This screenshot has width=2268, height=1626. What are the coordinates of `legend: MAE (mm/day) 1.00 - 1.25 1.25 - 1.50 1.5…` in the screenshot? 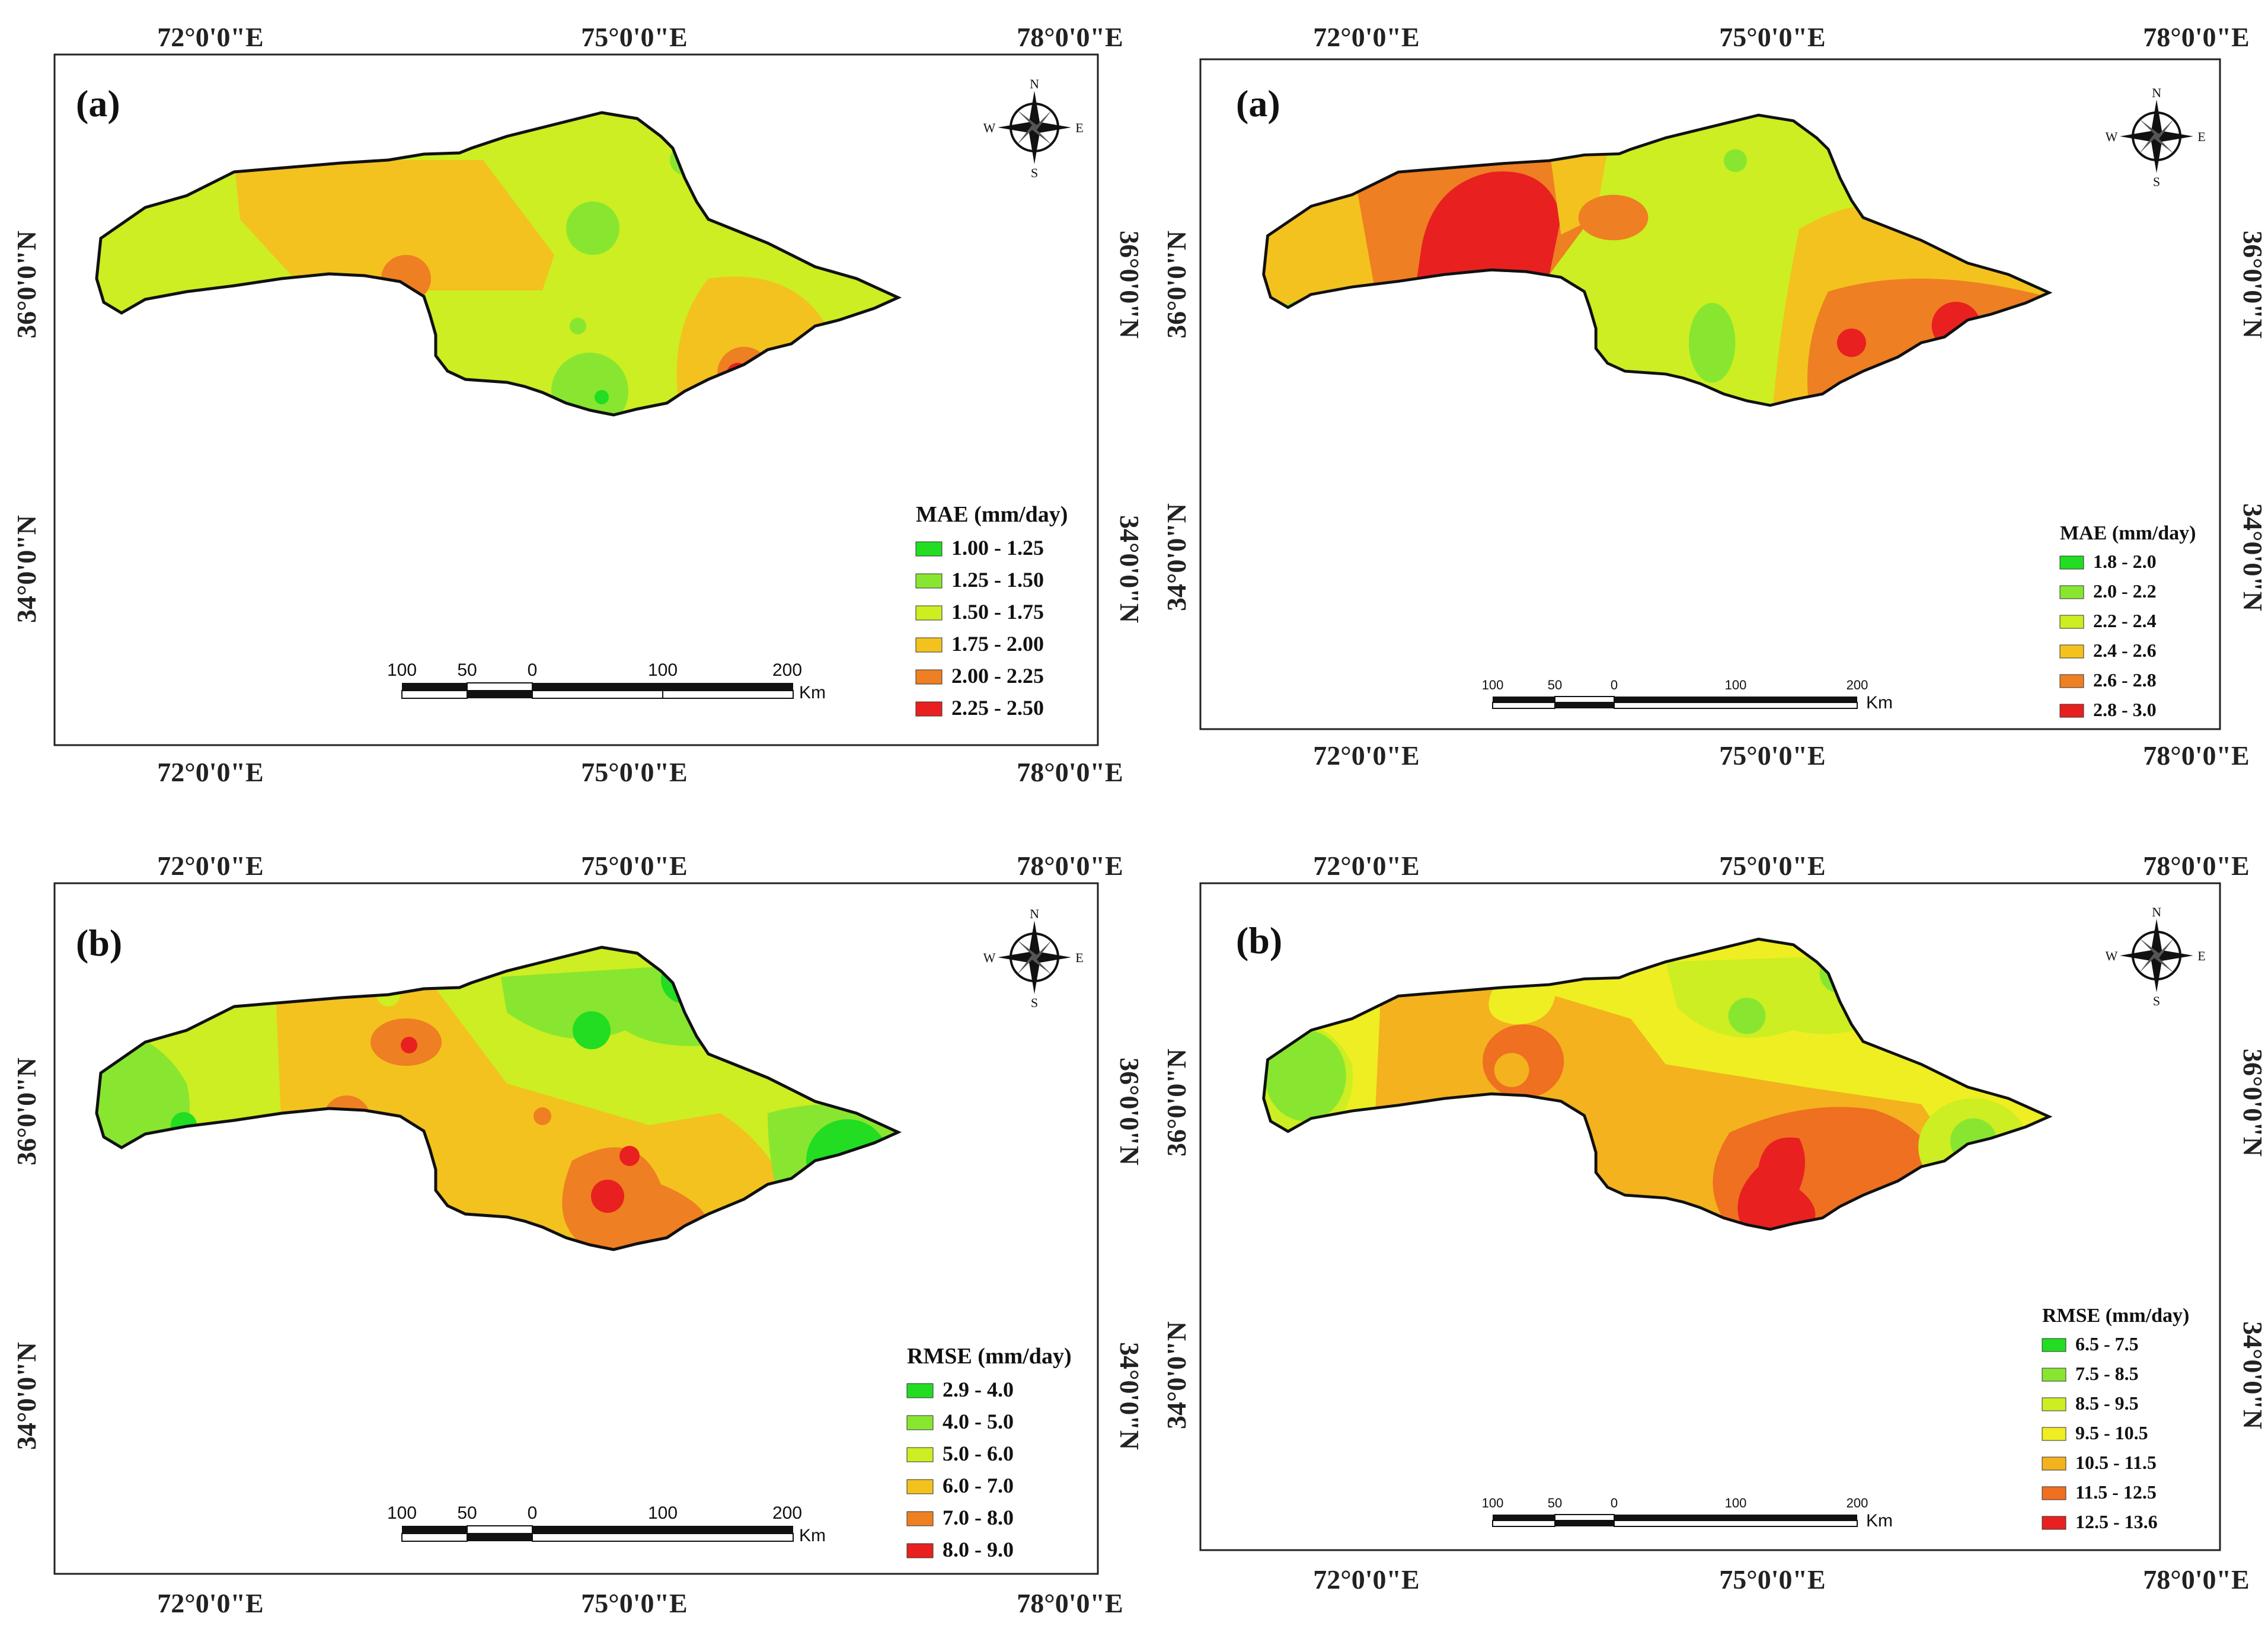 It's located at (991, 611).